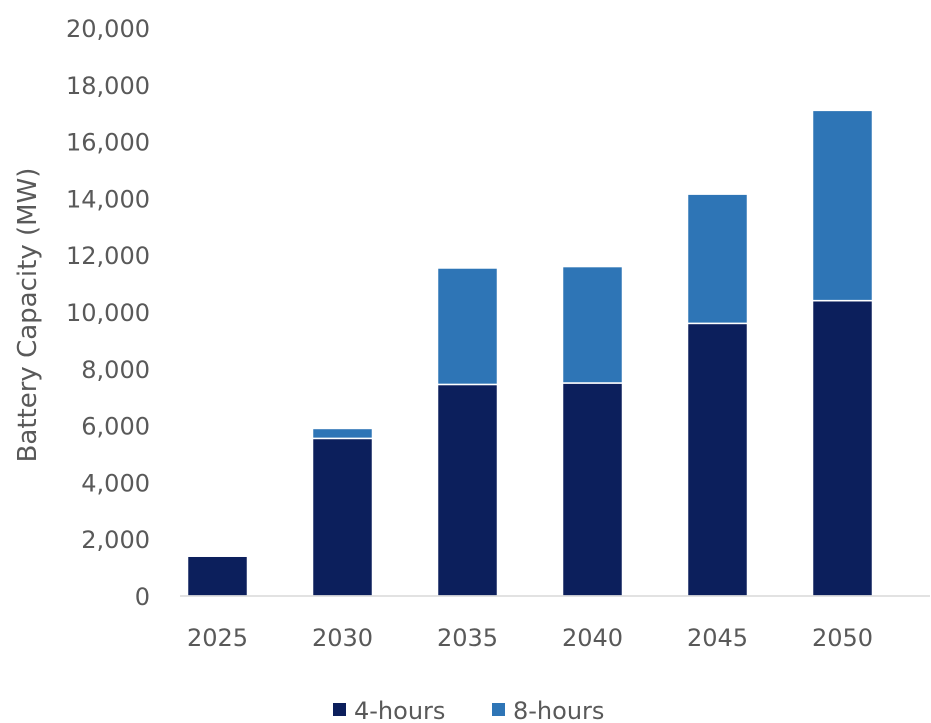 This screenshot has height=723, width=931. I want to click on x-tick-label: 2045, so click(717, 638).